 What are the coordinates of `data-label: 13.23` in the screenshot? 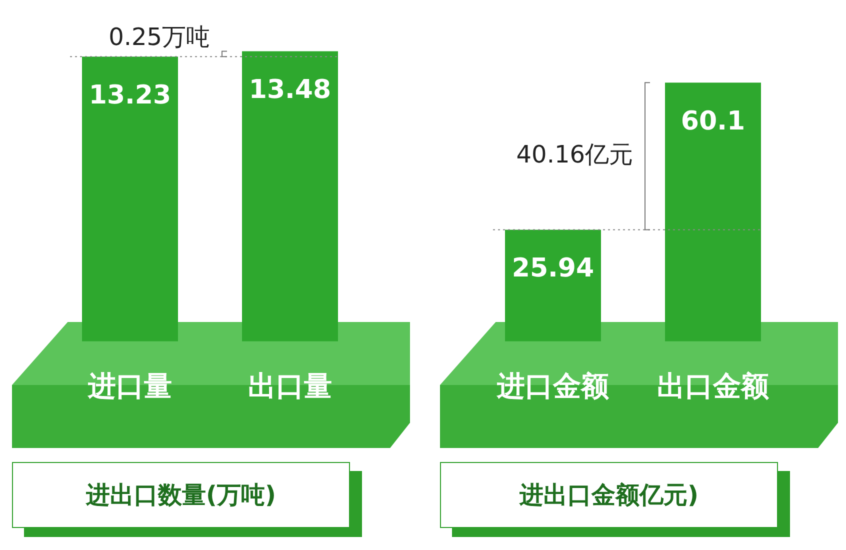 It's located at (130, 95).